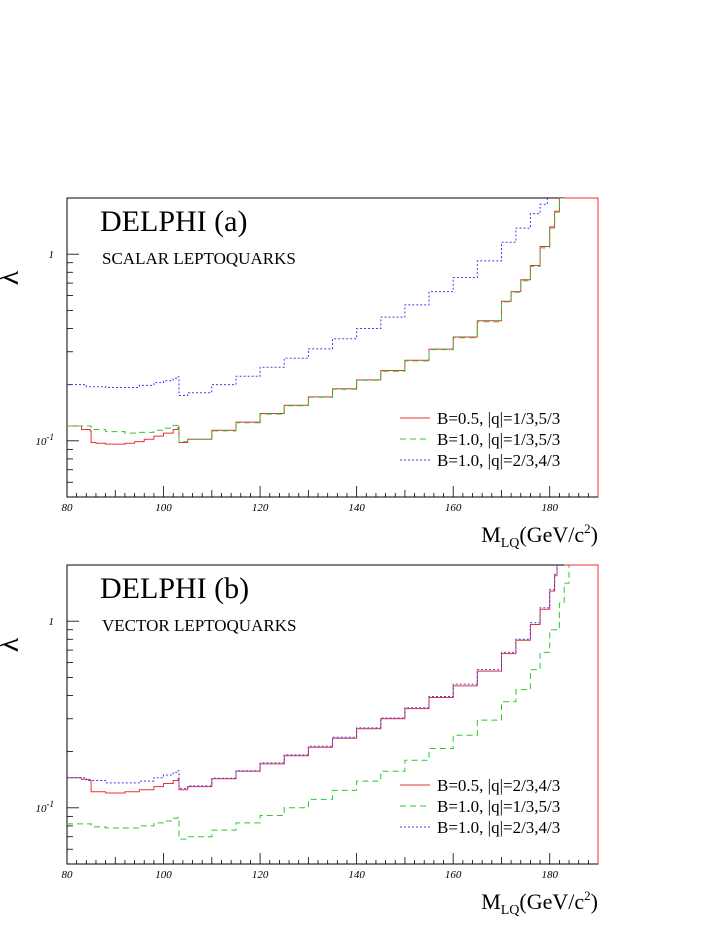  I want to click on chart-subtitle: SCALAR LEPTOQUARKS, so click(199, 258).